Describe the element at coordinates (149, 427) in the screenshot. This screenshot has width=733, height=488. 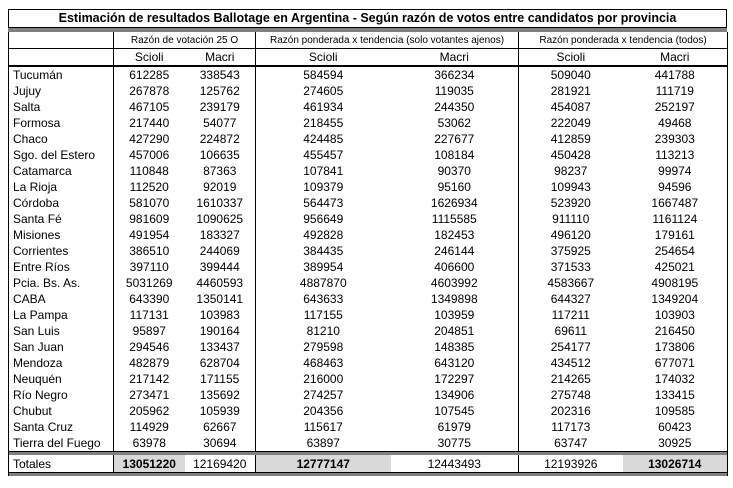
I see `value-cell: 114929` at that location.